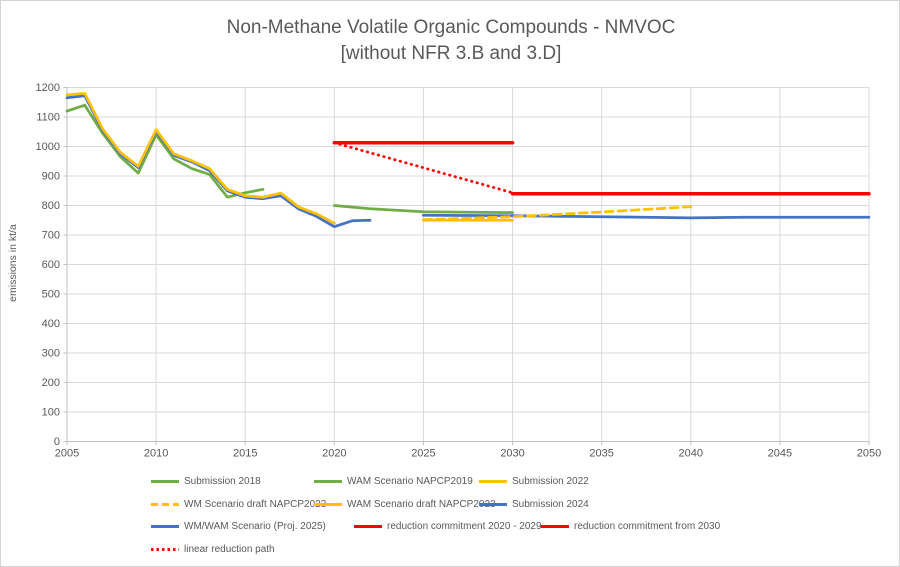  Describe the element at coordinates (334, 454) in the screenshot. I see `x-tick-label: 2020` at that location.